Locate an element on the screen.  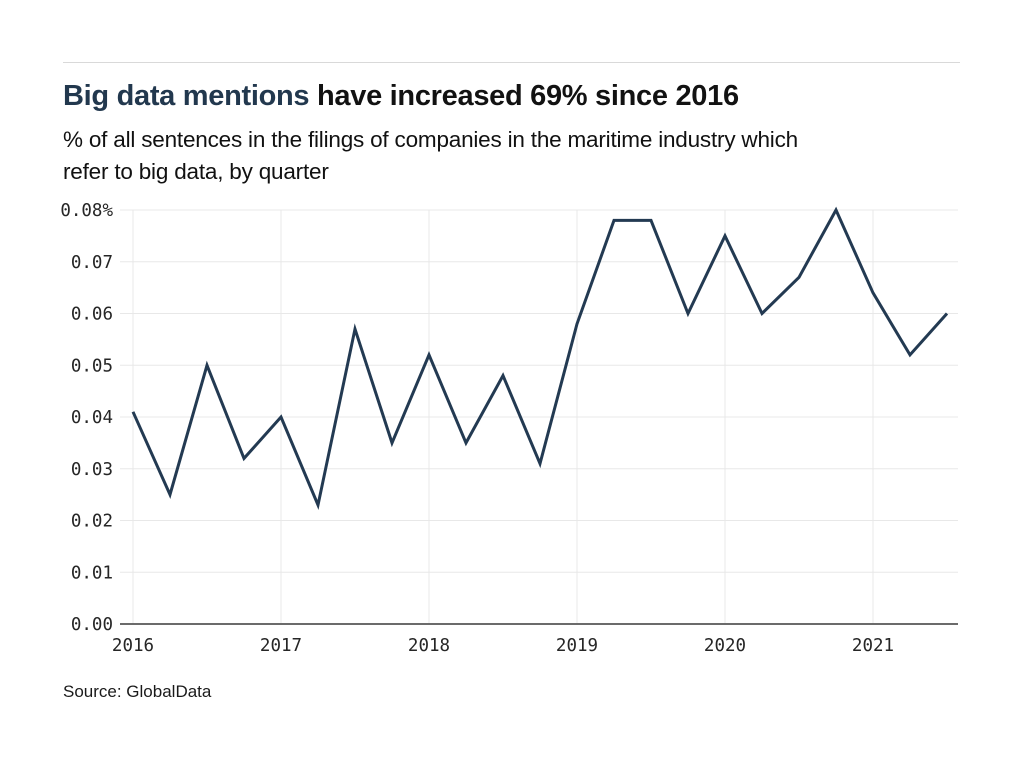
y-tick-label: 0.05 is located at coordinates (92, 366).